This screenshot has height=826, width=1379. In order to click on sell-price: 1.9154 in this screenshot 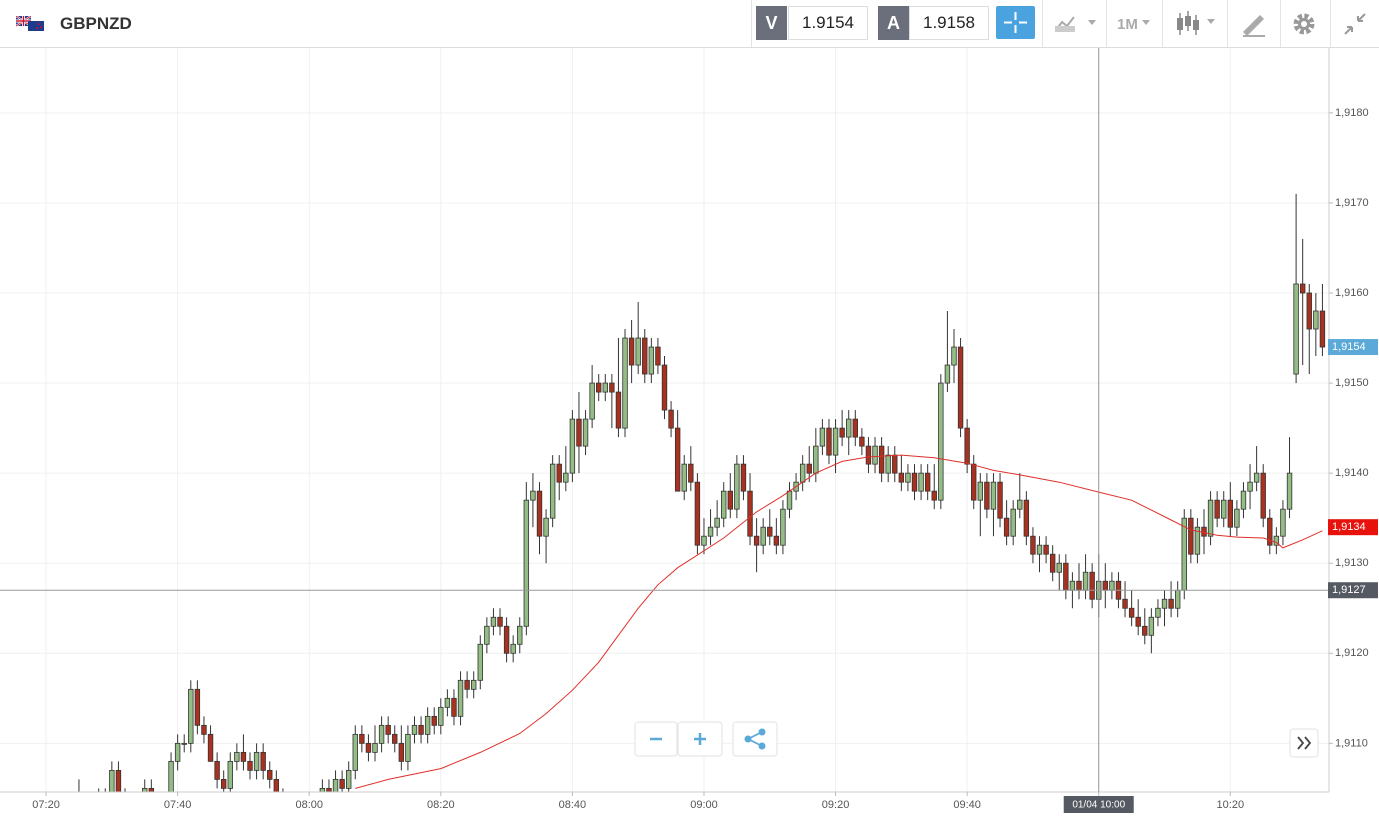, I will do `click(828, 23)`.